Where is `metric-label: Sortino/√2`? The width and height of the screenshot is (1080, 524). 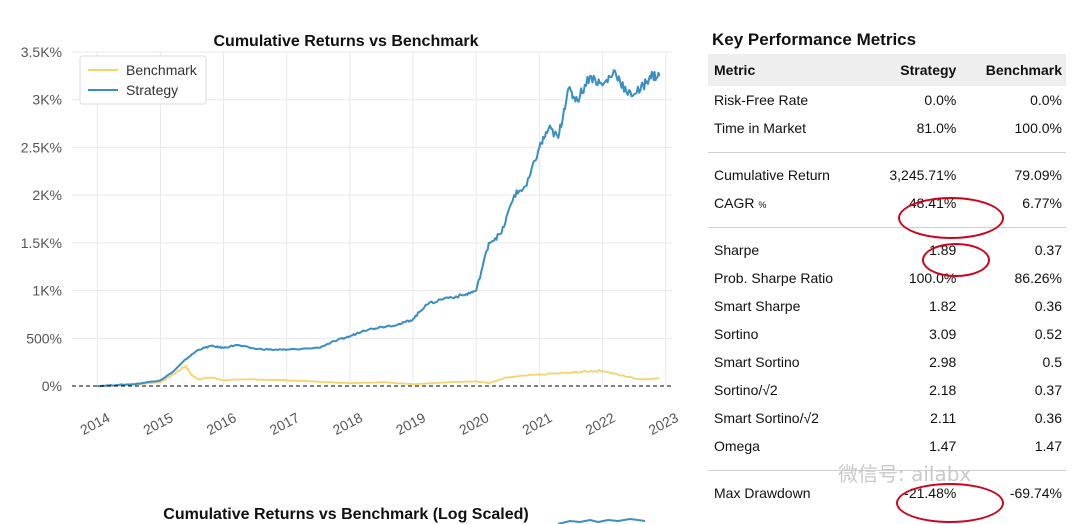
metric-label: Sortino/√2 is located at coordinates (787, 390).